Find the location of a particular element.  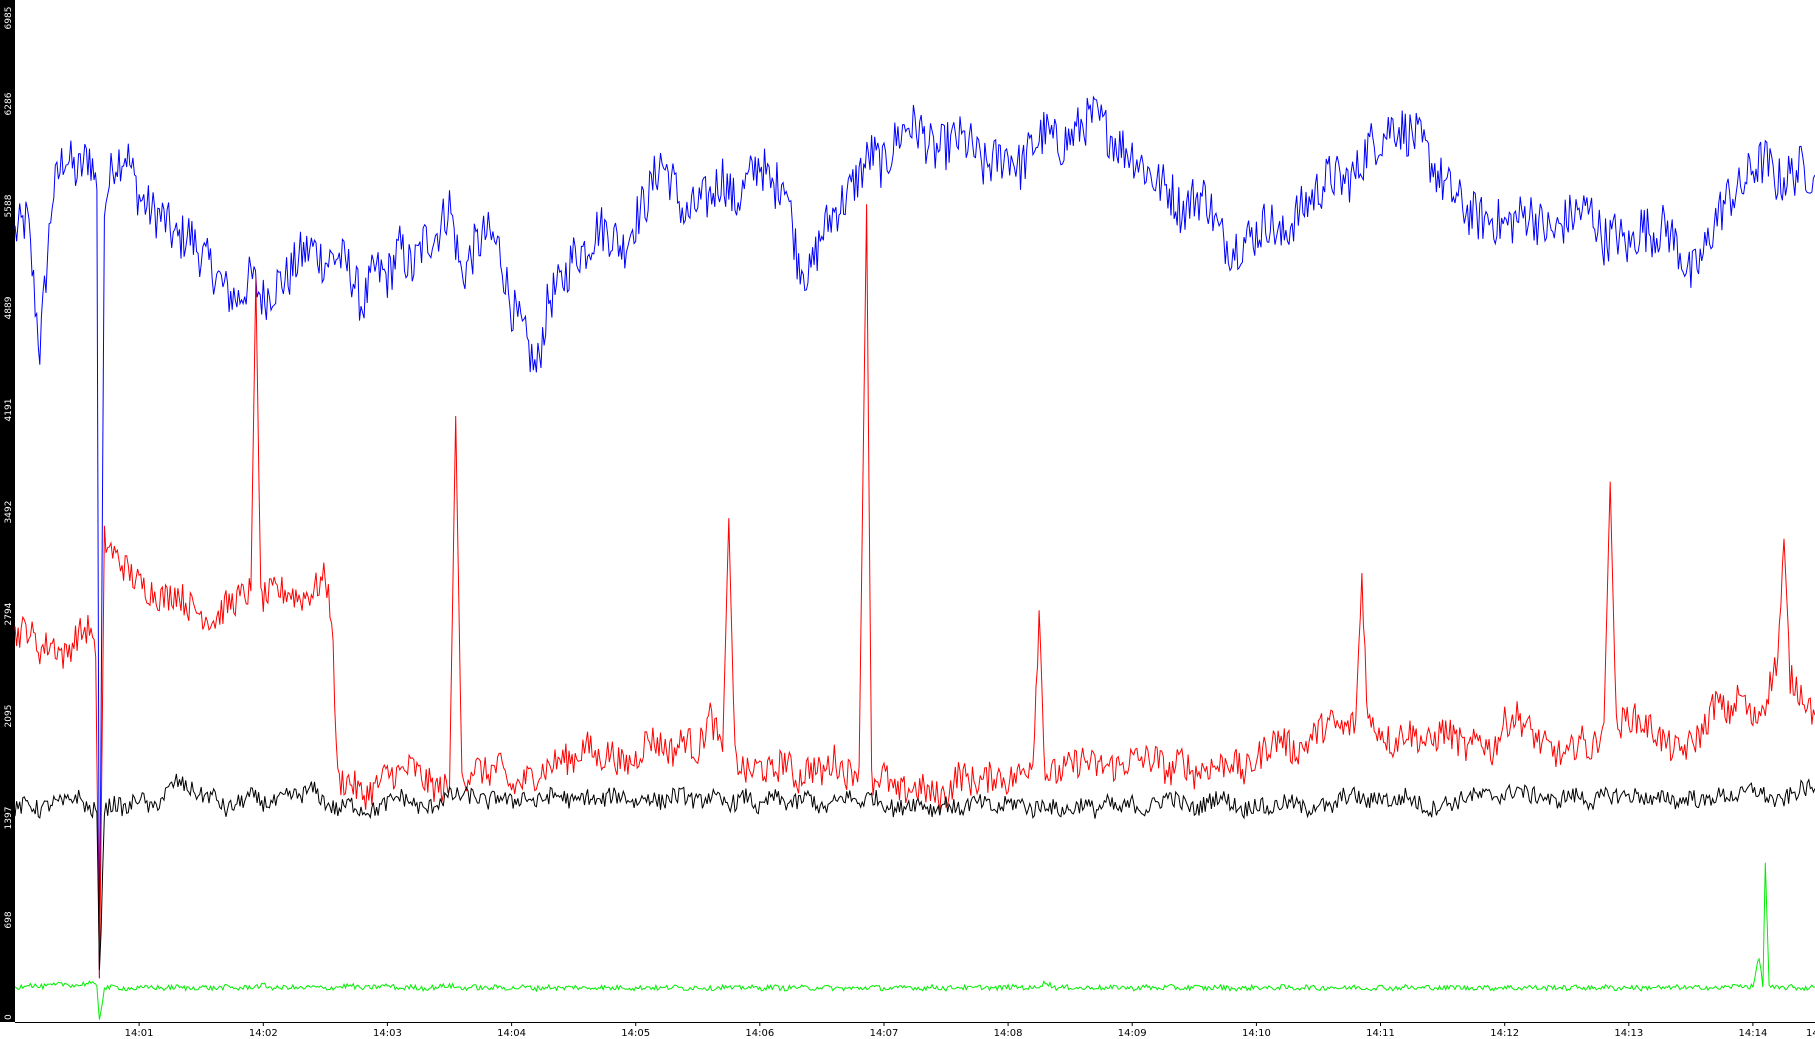

x-tick-label: 14:14 is located at coordinates (1752, 1033).